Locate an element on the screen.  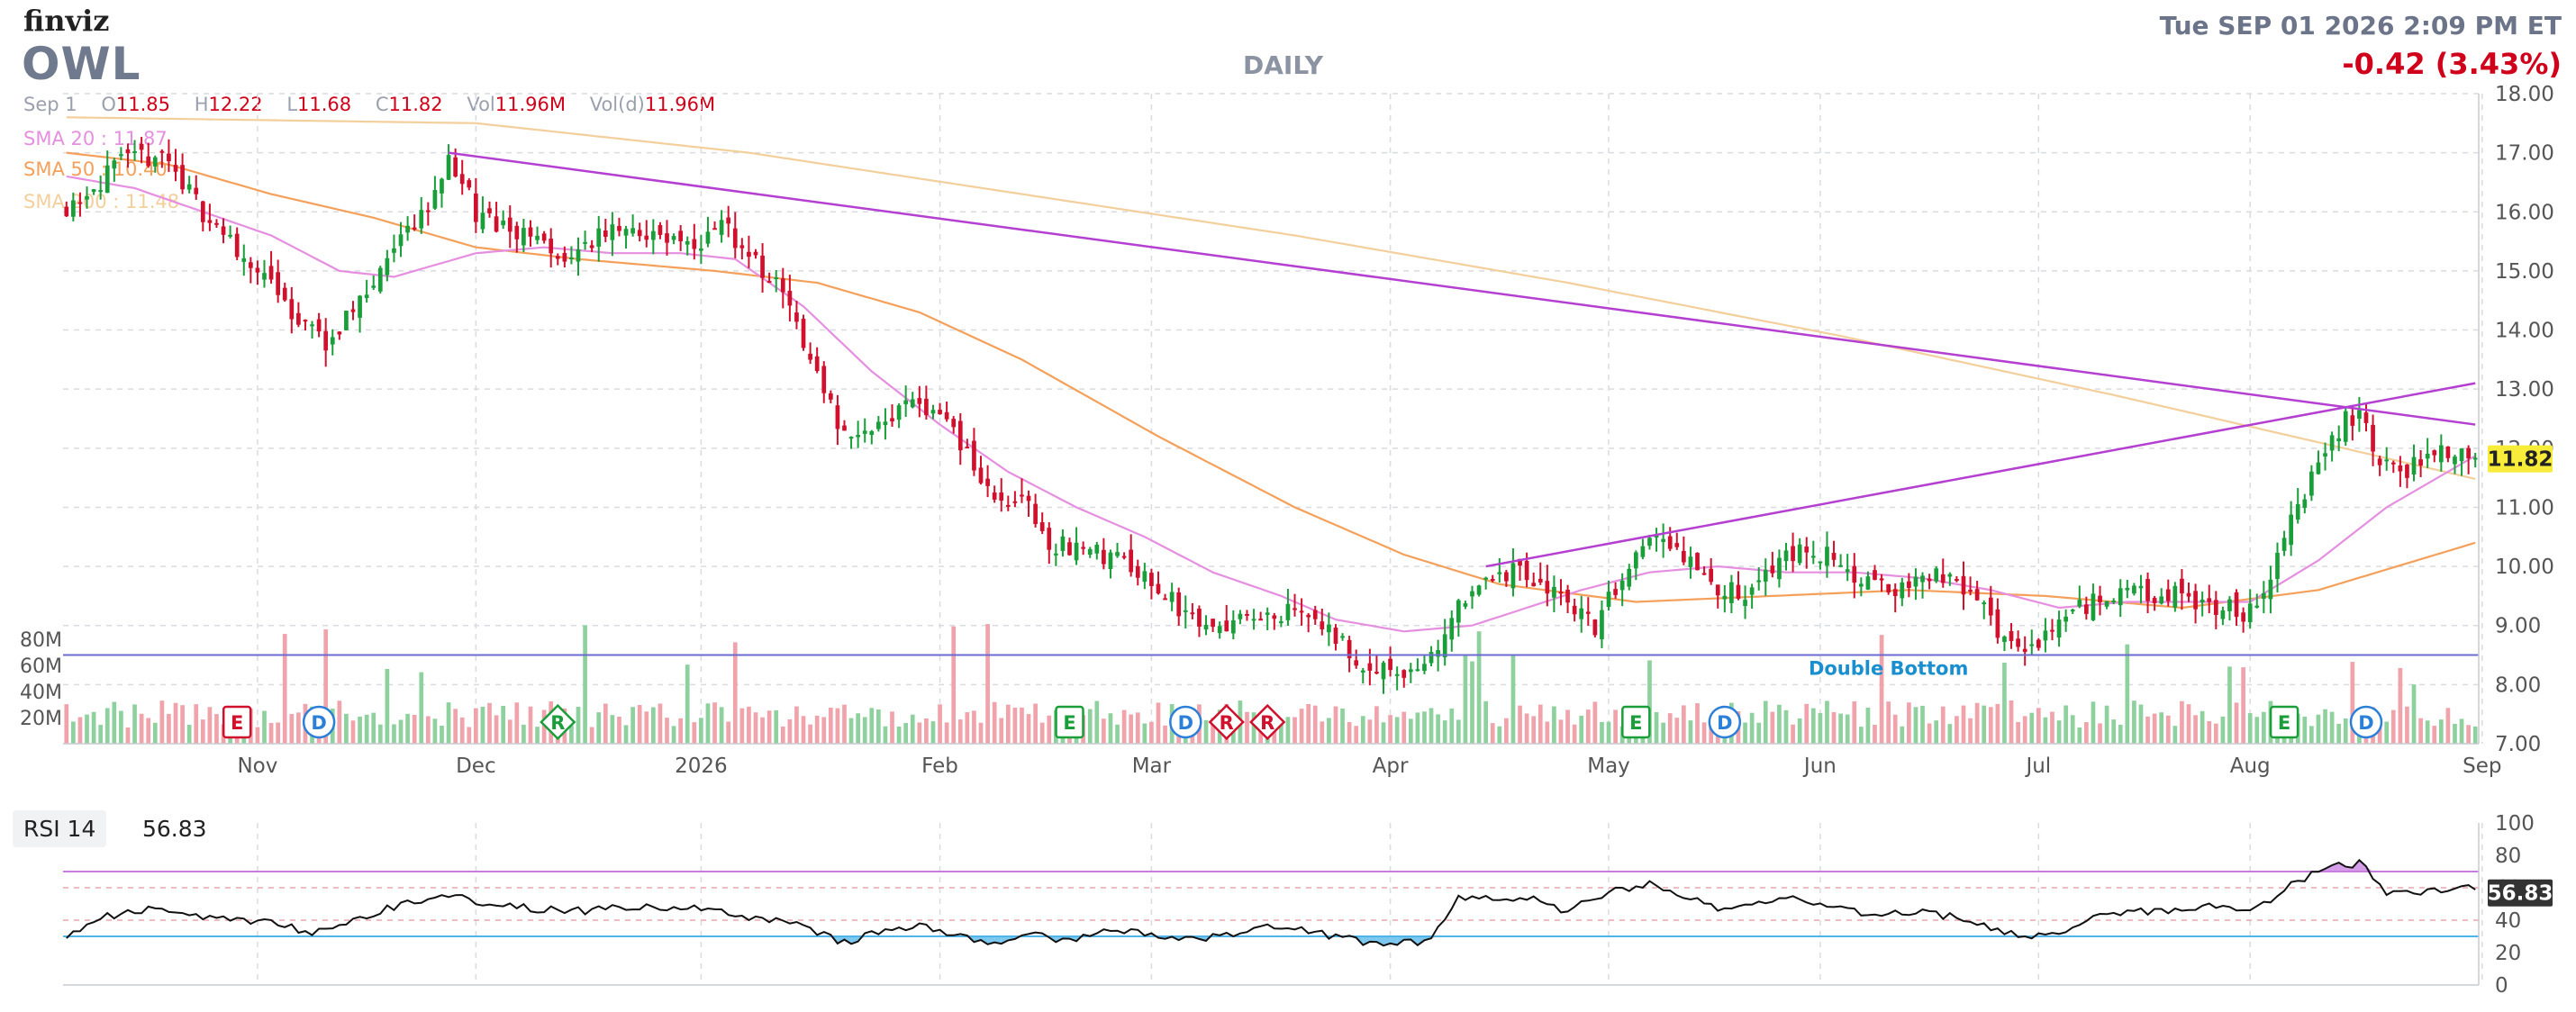
x-tick-label: Feb is located at coordinates (939, 766).